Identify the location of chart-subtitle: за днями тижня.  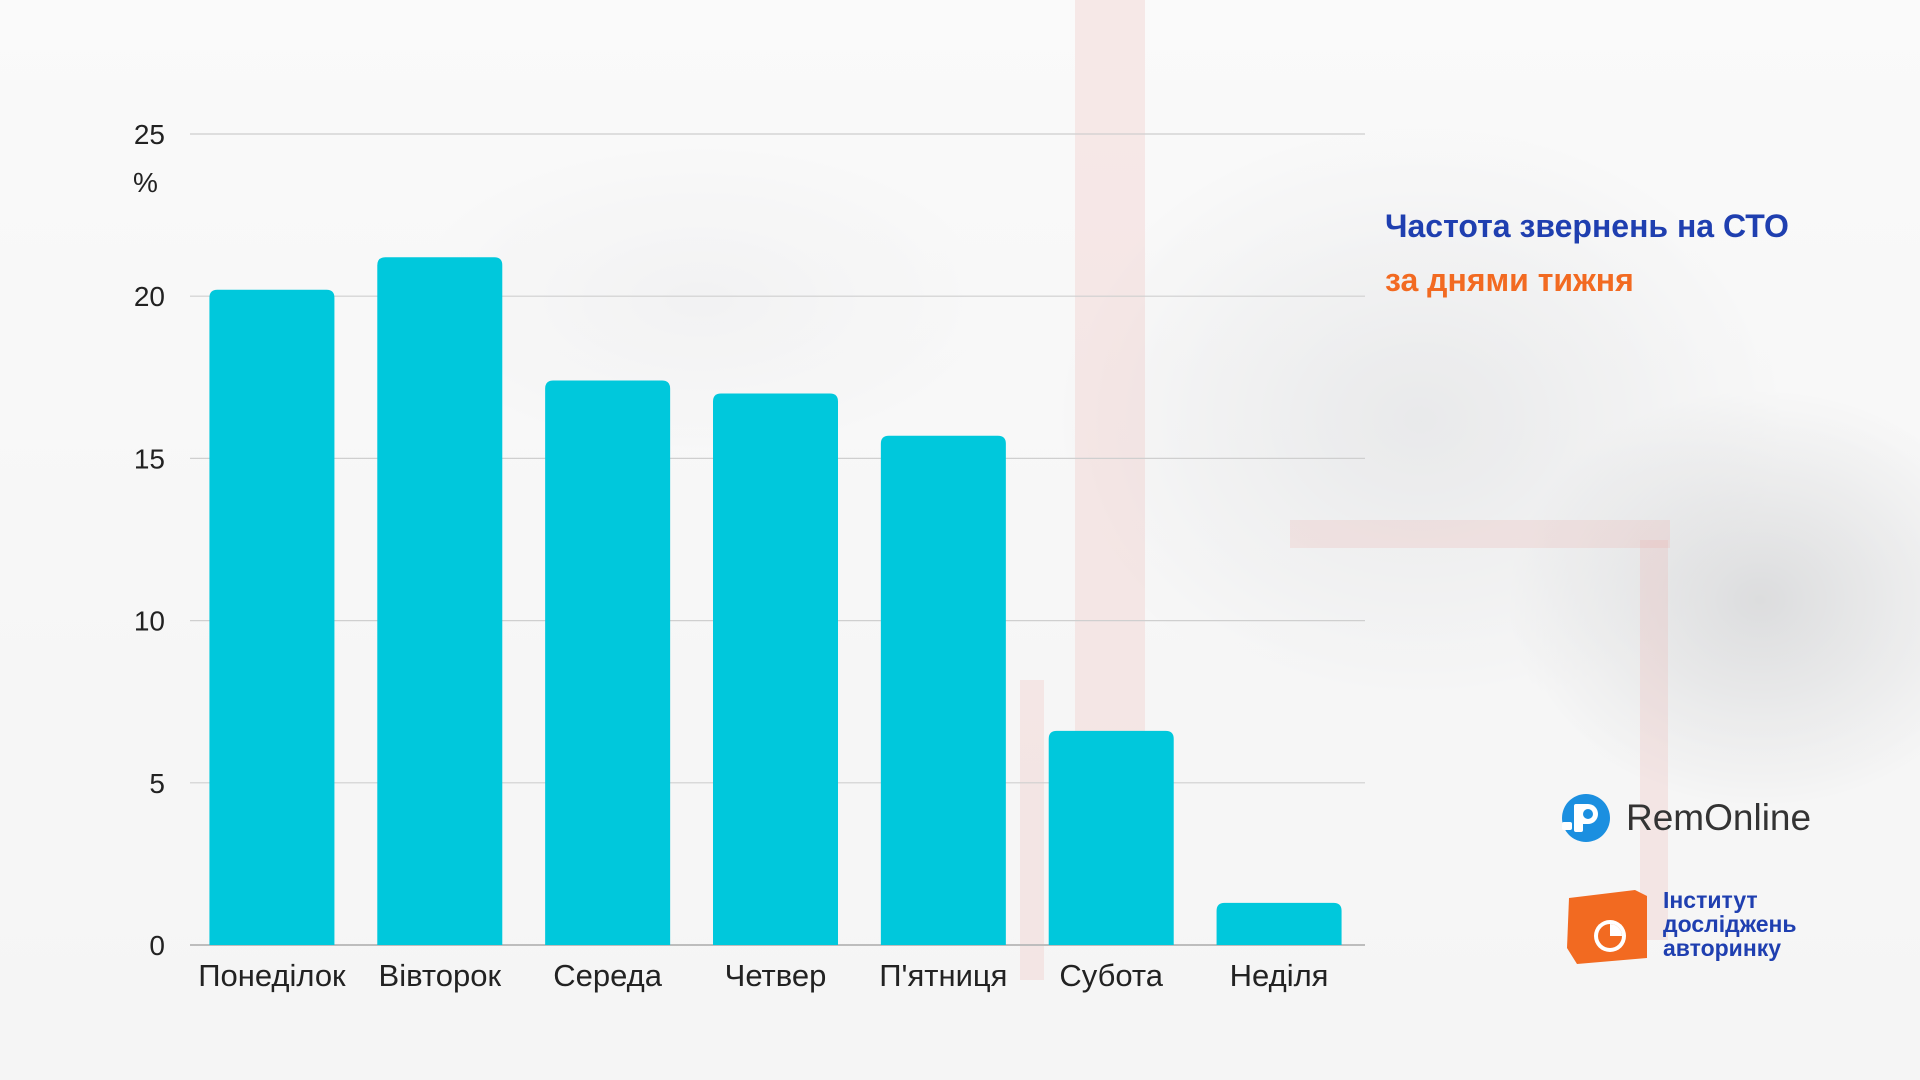
(1509, 280).